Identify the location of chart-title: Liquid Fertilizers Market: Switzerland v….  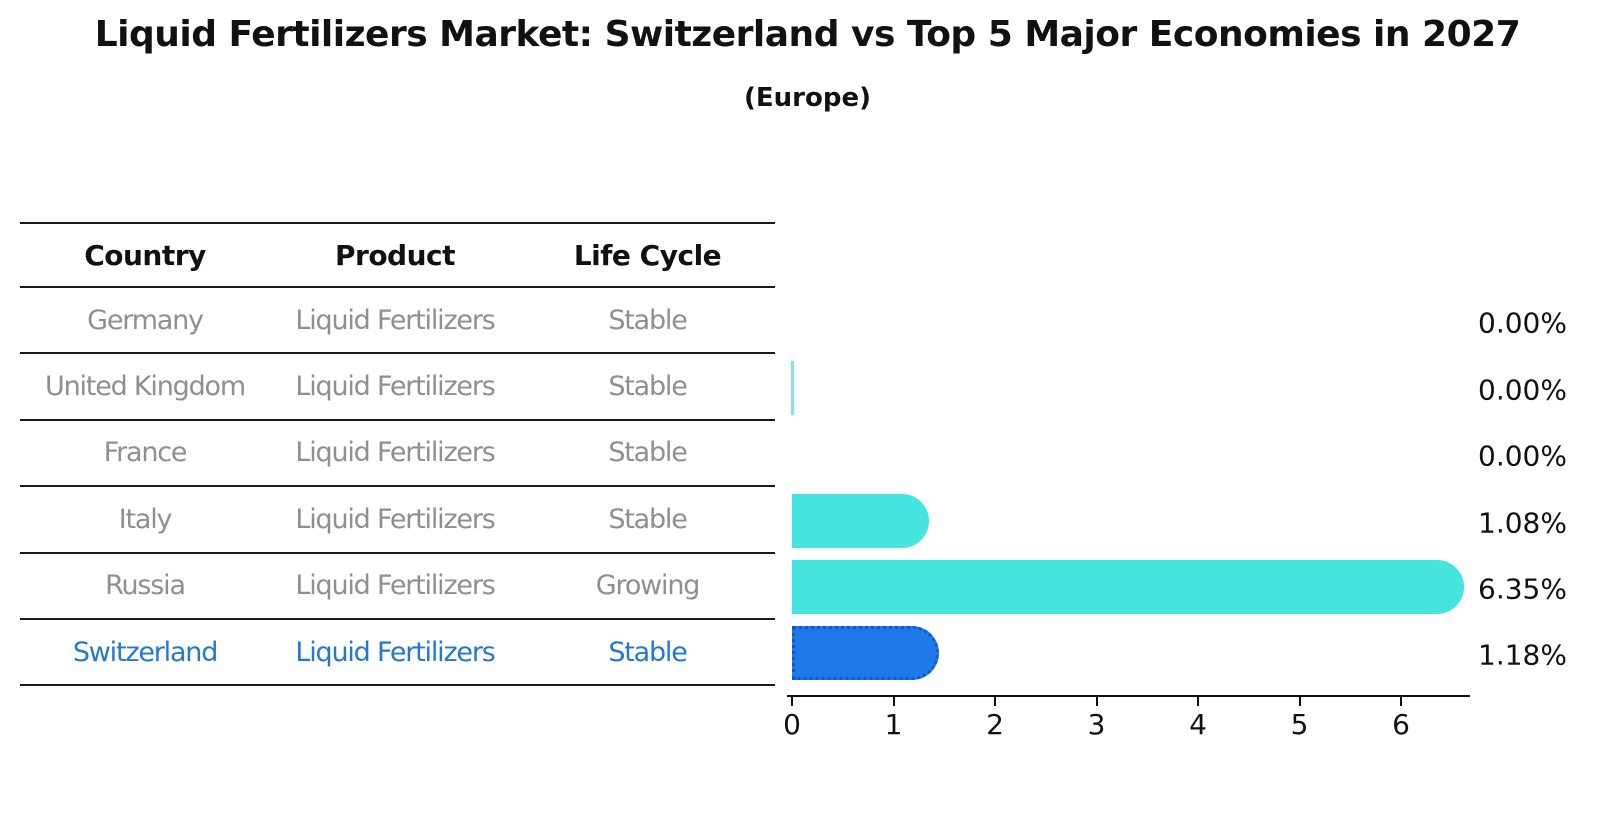
(807, 34).